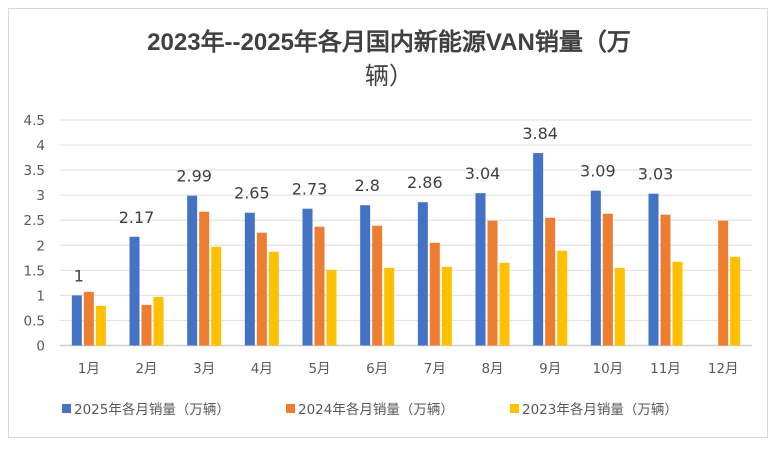 Image resolution: width=778 pixels, height=450 pixels. Describe the element at coordinates (540, 133) in the screenshot. I see `data-label: 3.84` at that location.